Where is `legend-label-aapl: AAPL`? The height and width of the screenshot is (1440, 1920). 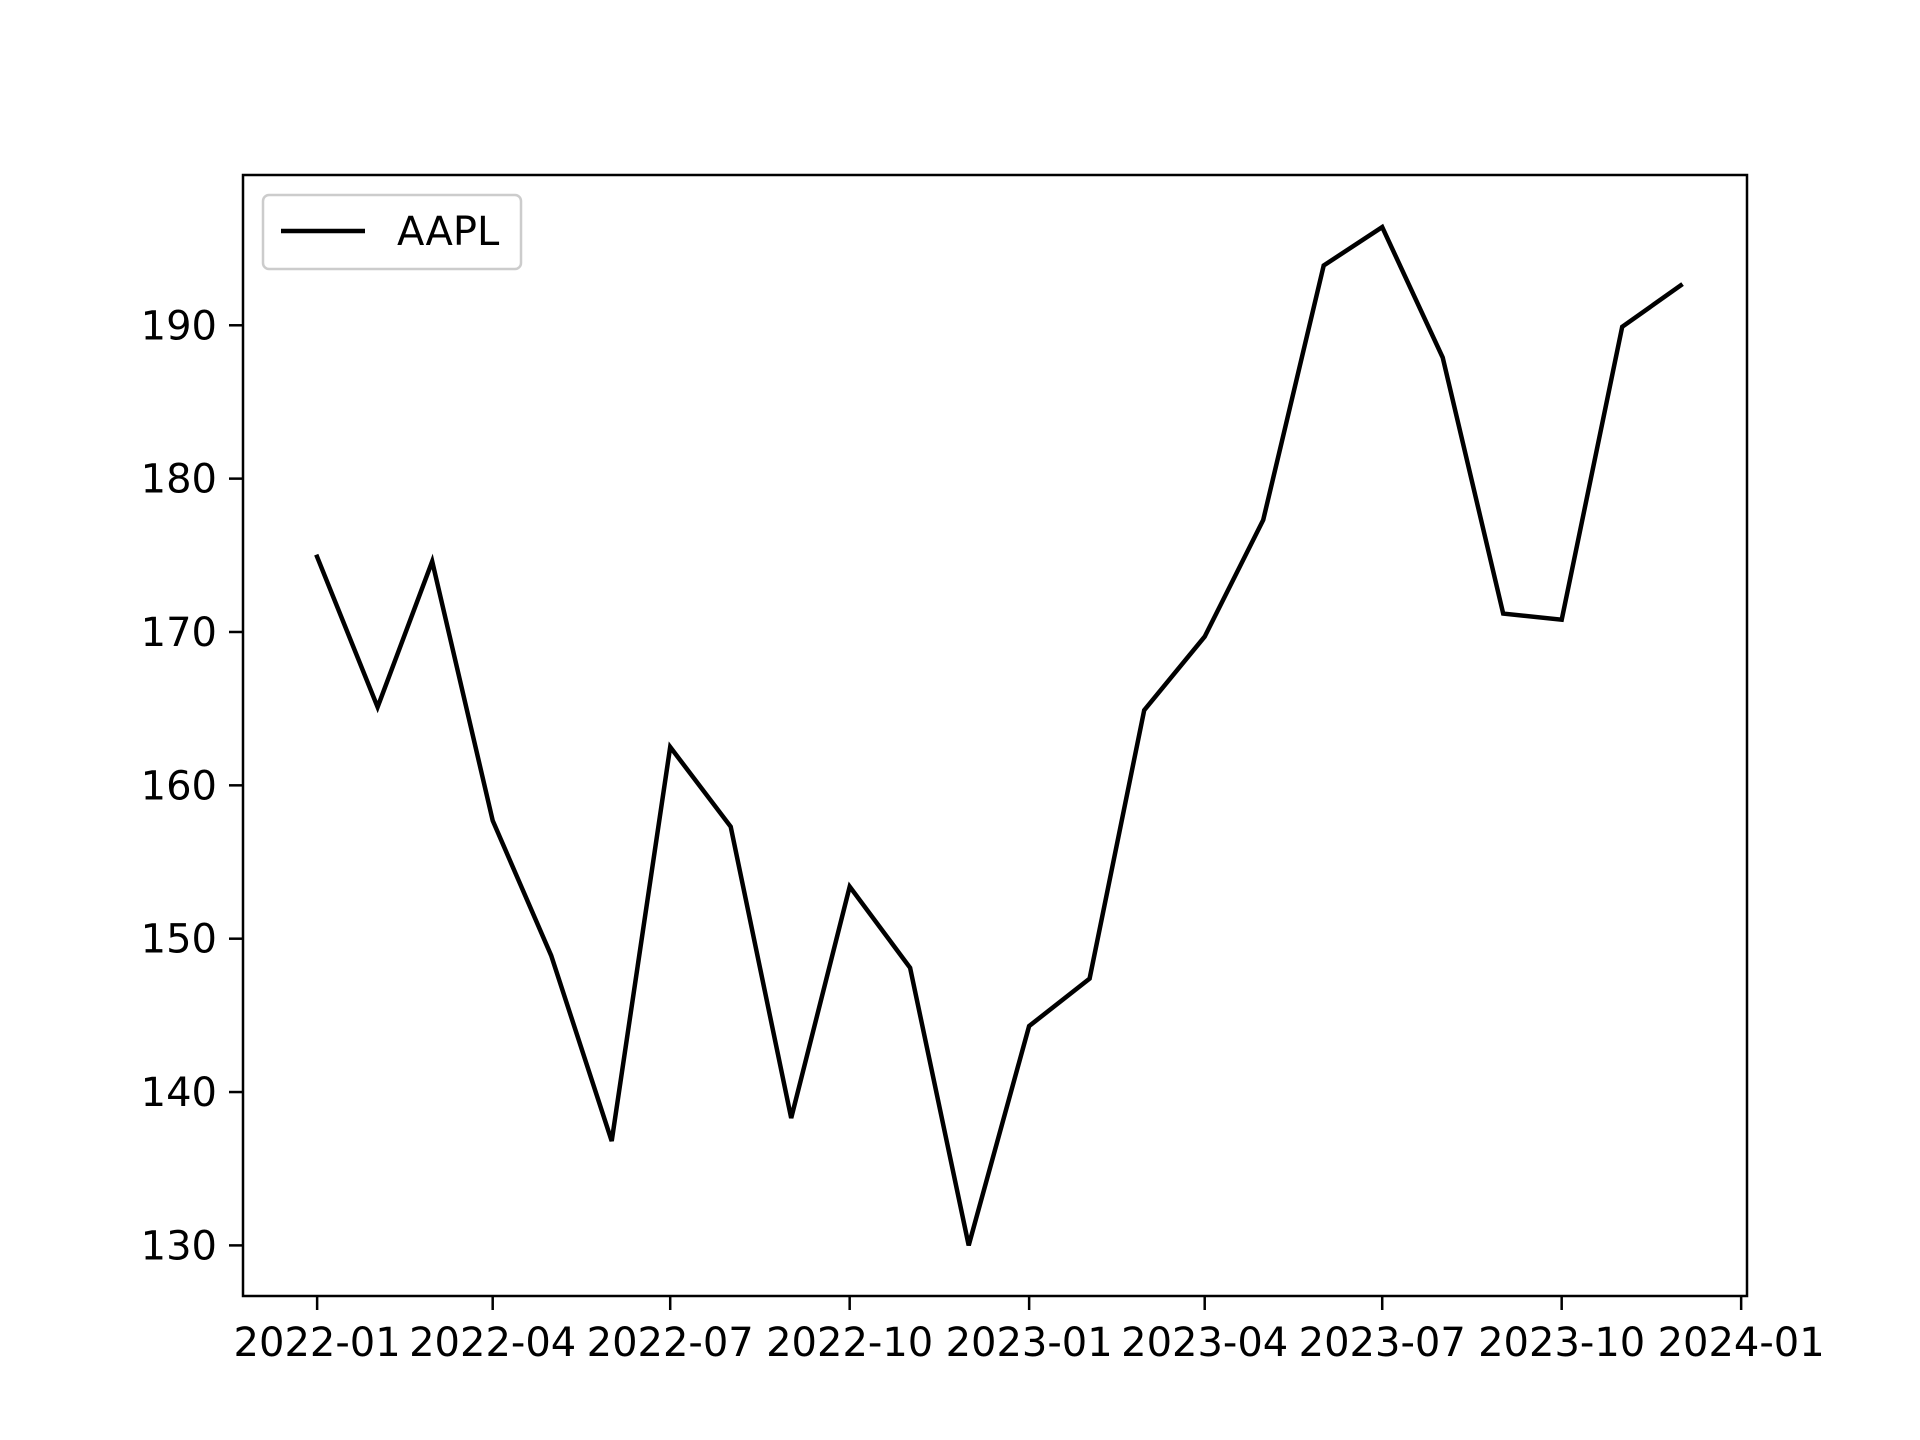
legend-label-aapl: AAPL is located at coordinates (448, 232).